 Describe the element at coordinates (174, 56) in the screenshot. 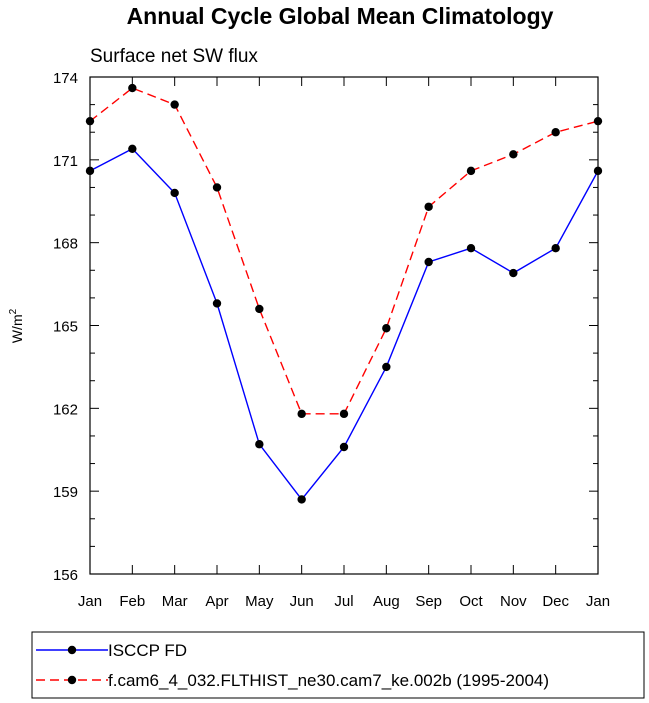

I see `chart-subtitle: Surface net SW flux` at that location.